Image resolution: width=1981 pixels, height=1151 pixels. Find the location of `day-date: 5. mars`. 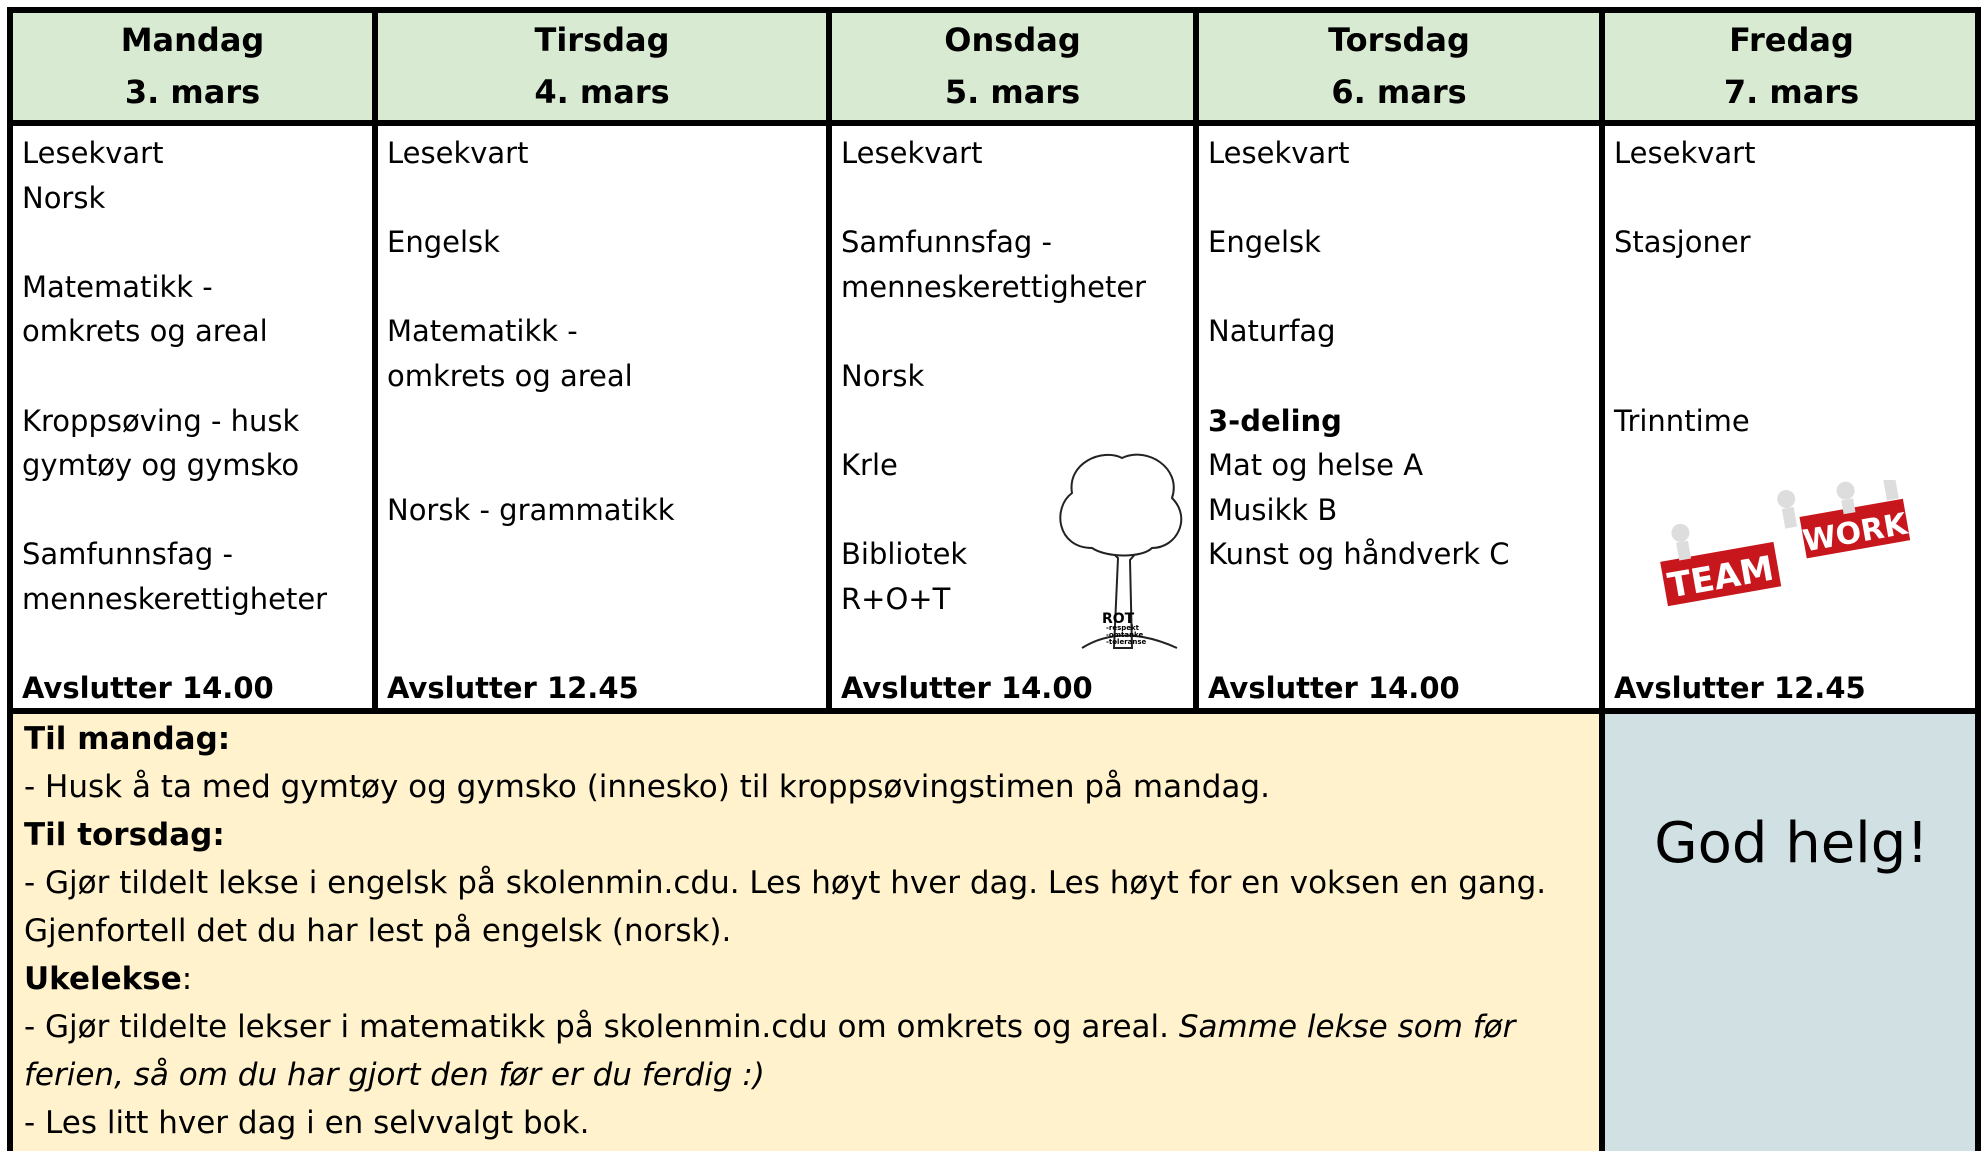

day-date: 5. mars is located at coordinates (1012, 92).